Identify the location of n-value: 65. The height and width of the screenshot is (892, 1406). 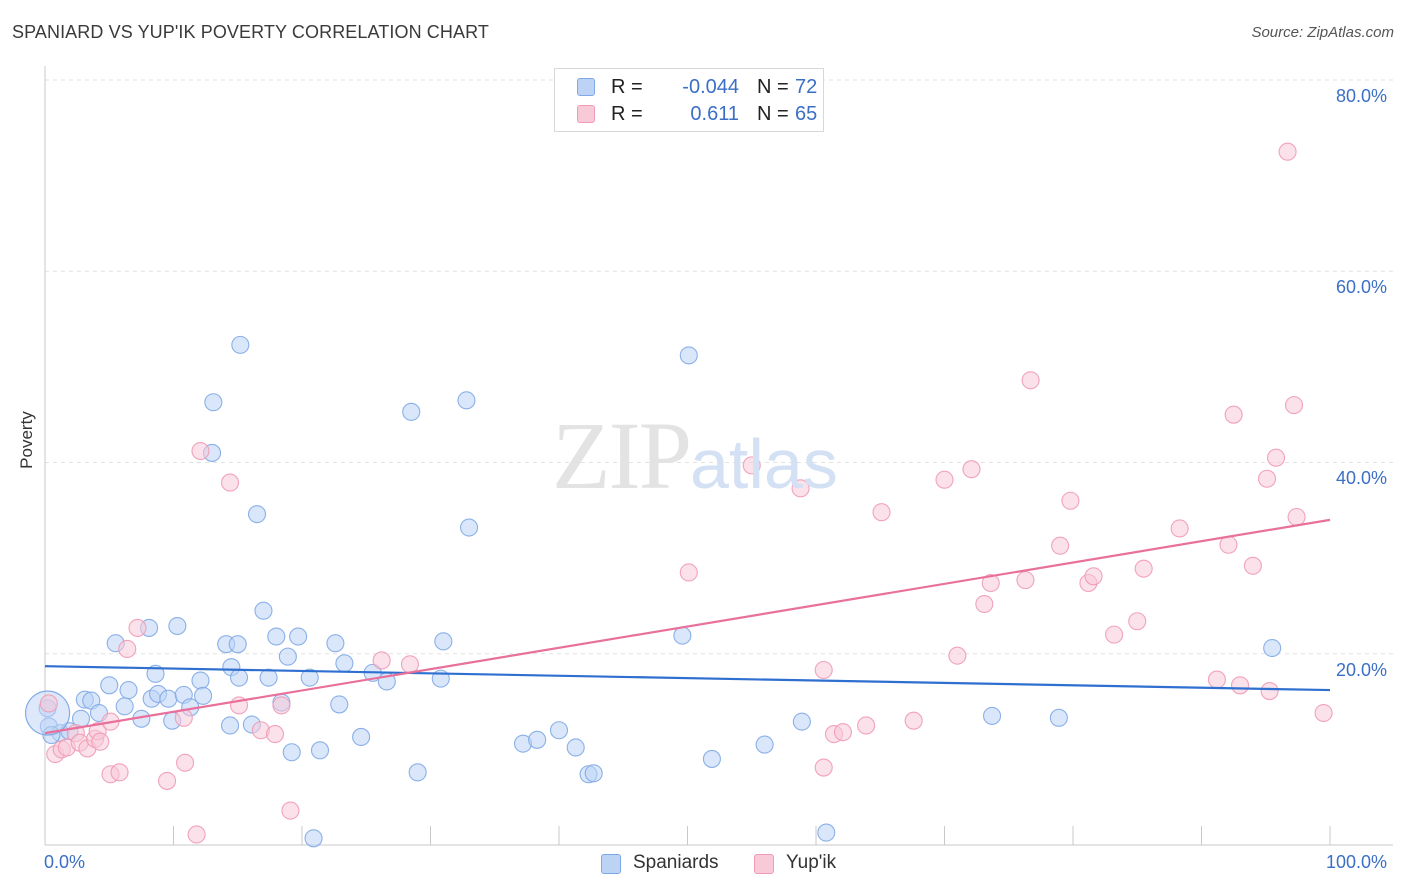
(806, 114).